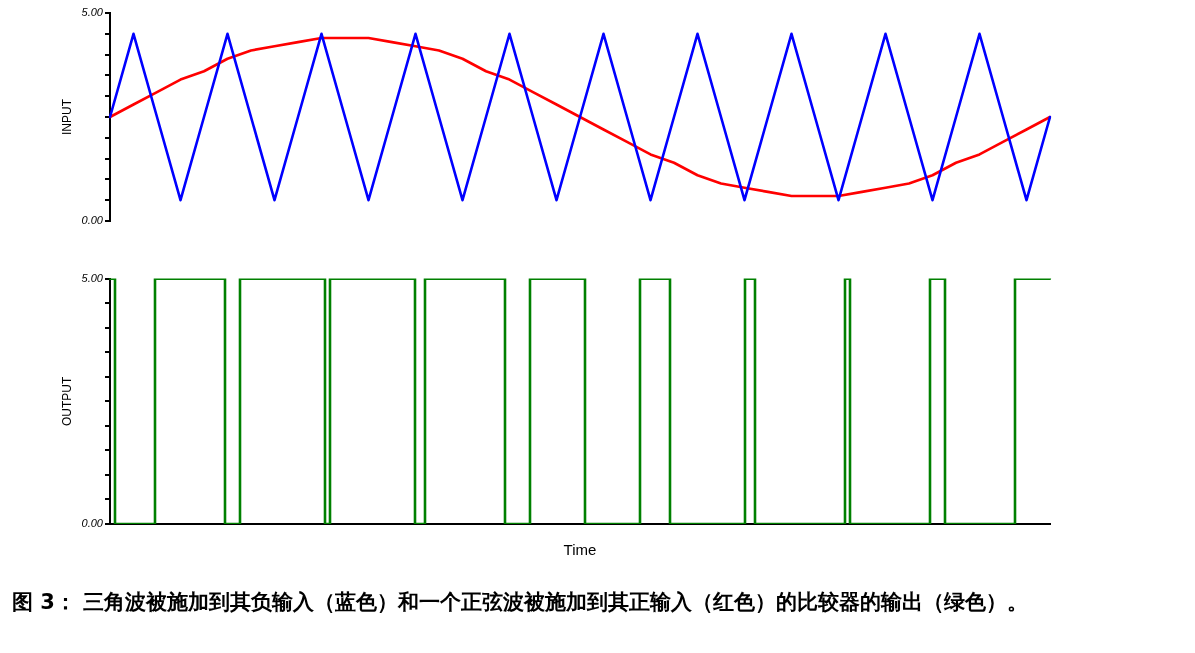  What do you see at coordinates (580, 550) in the screenshot?
I see `x-axis-title: Time` at bounding box center [580, 550].